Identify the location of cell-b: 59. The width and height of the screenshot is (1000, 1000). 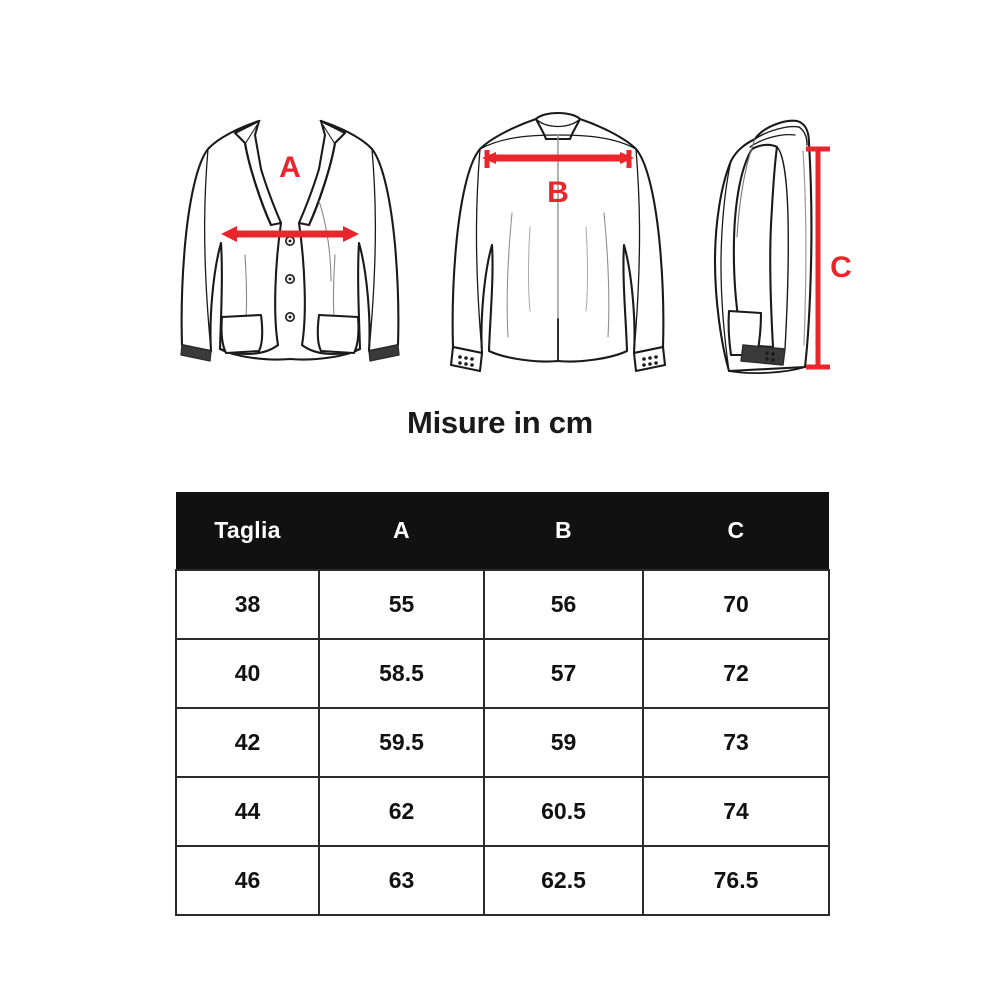
(563, 742).